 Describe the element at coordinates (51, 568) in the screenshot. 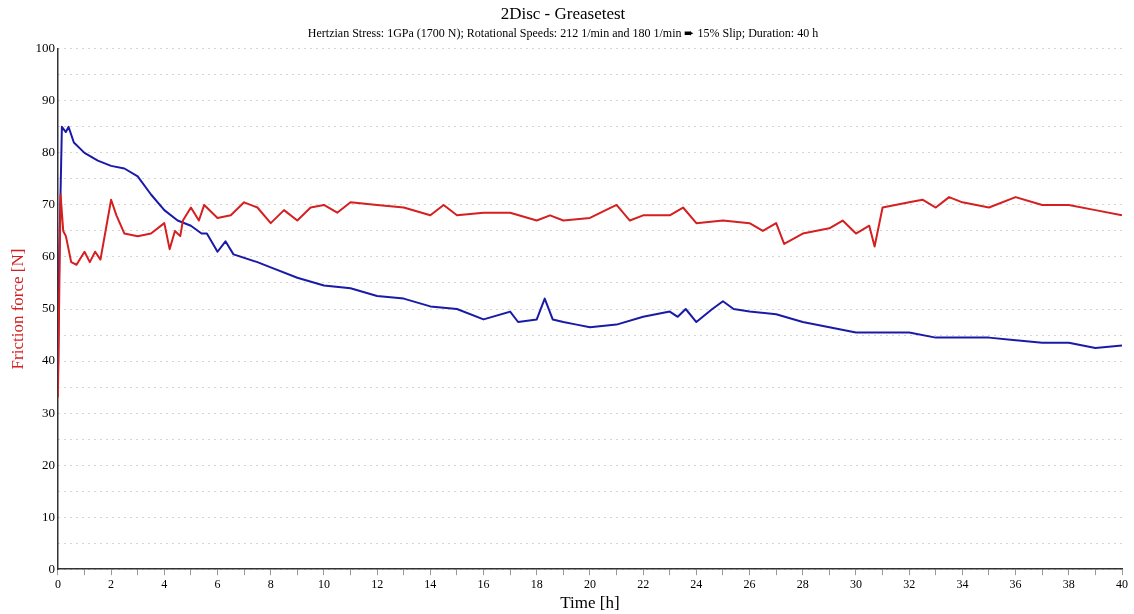

I see `y-tick-label: 0` at that location.